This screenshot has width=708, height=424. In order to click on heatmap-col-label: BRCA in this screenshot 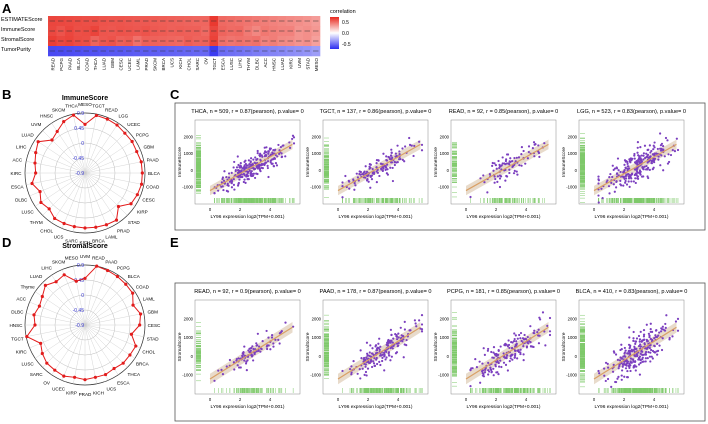, I will do `click(163, 64)`.